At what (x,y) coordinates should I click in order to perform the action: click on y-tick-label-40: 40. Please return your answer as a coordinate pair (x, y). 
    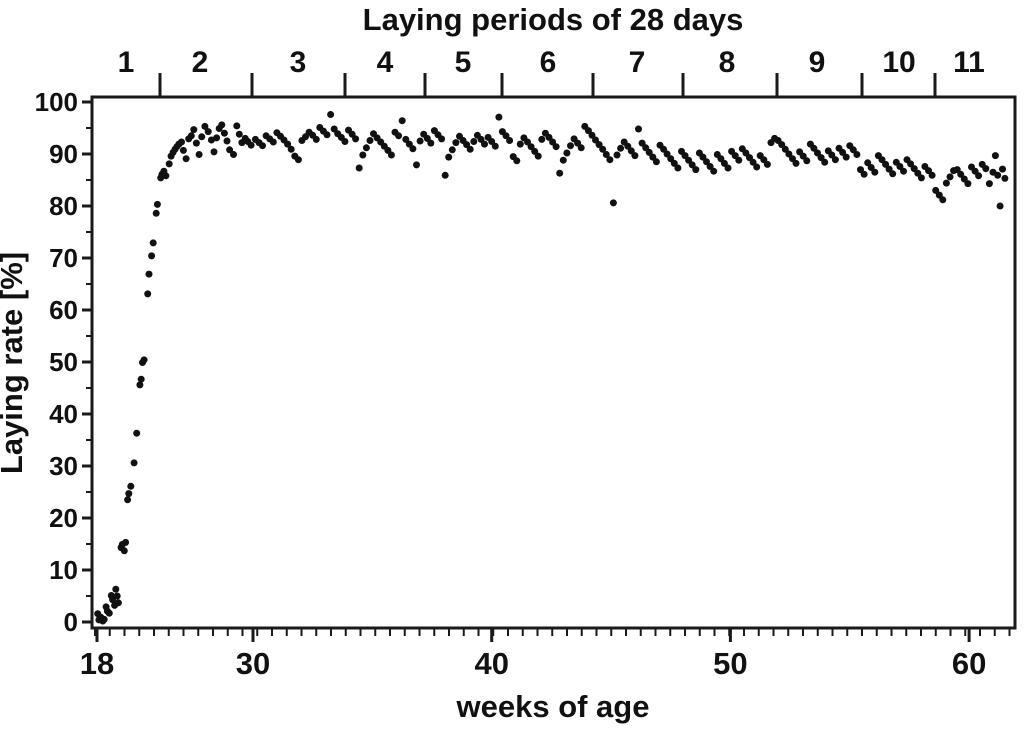
    Looking at the image, I should click on (63, 414).